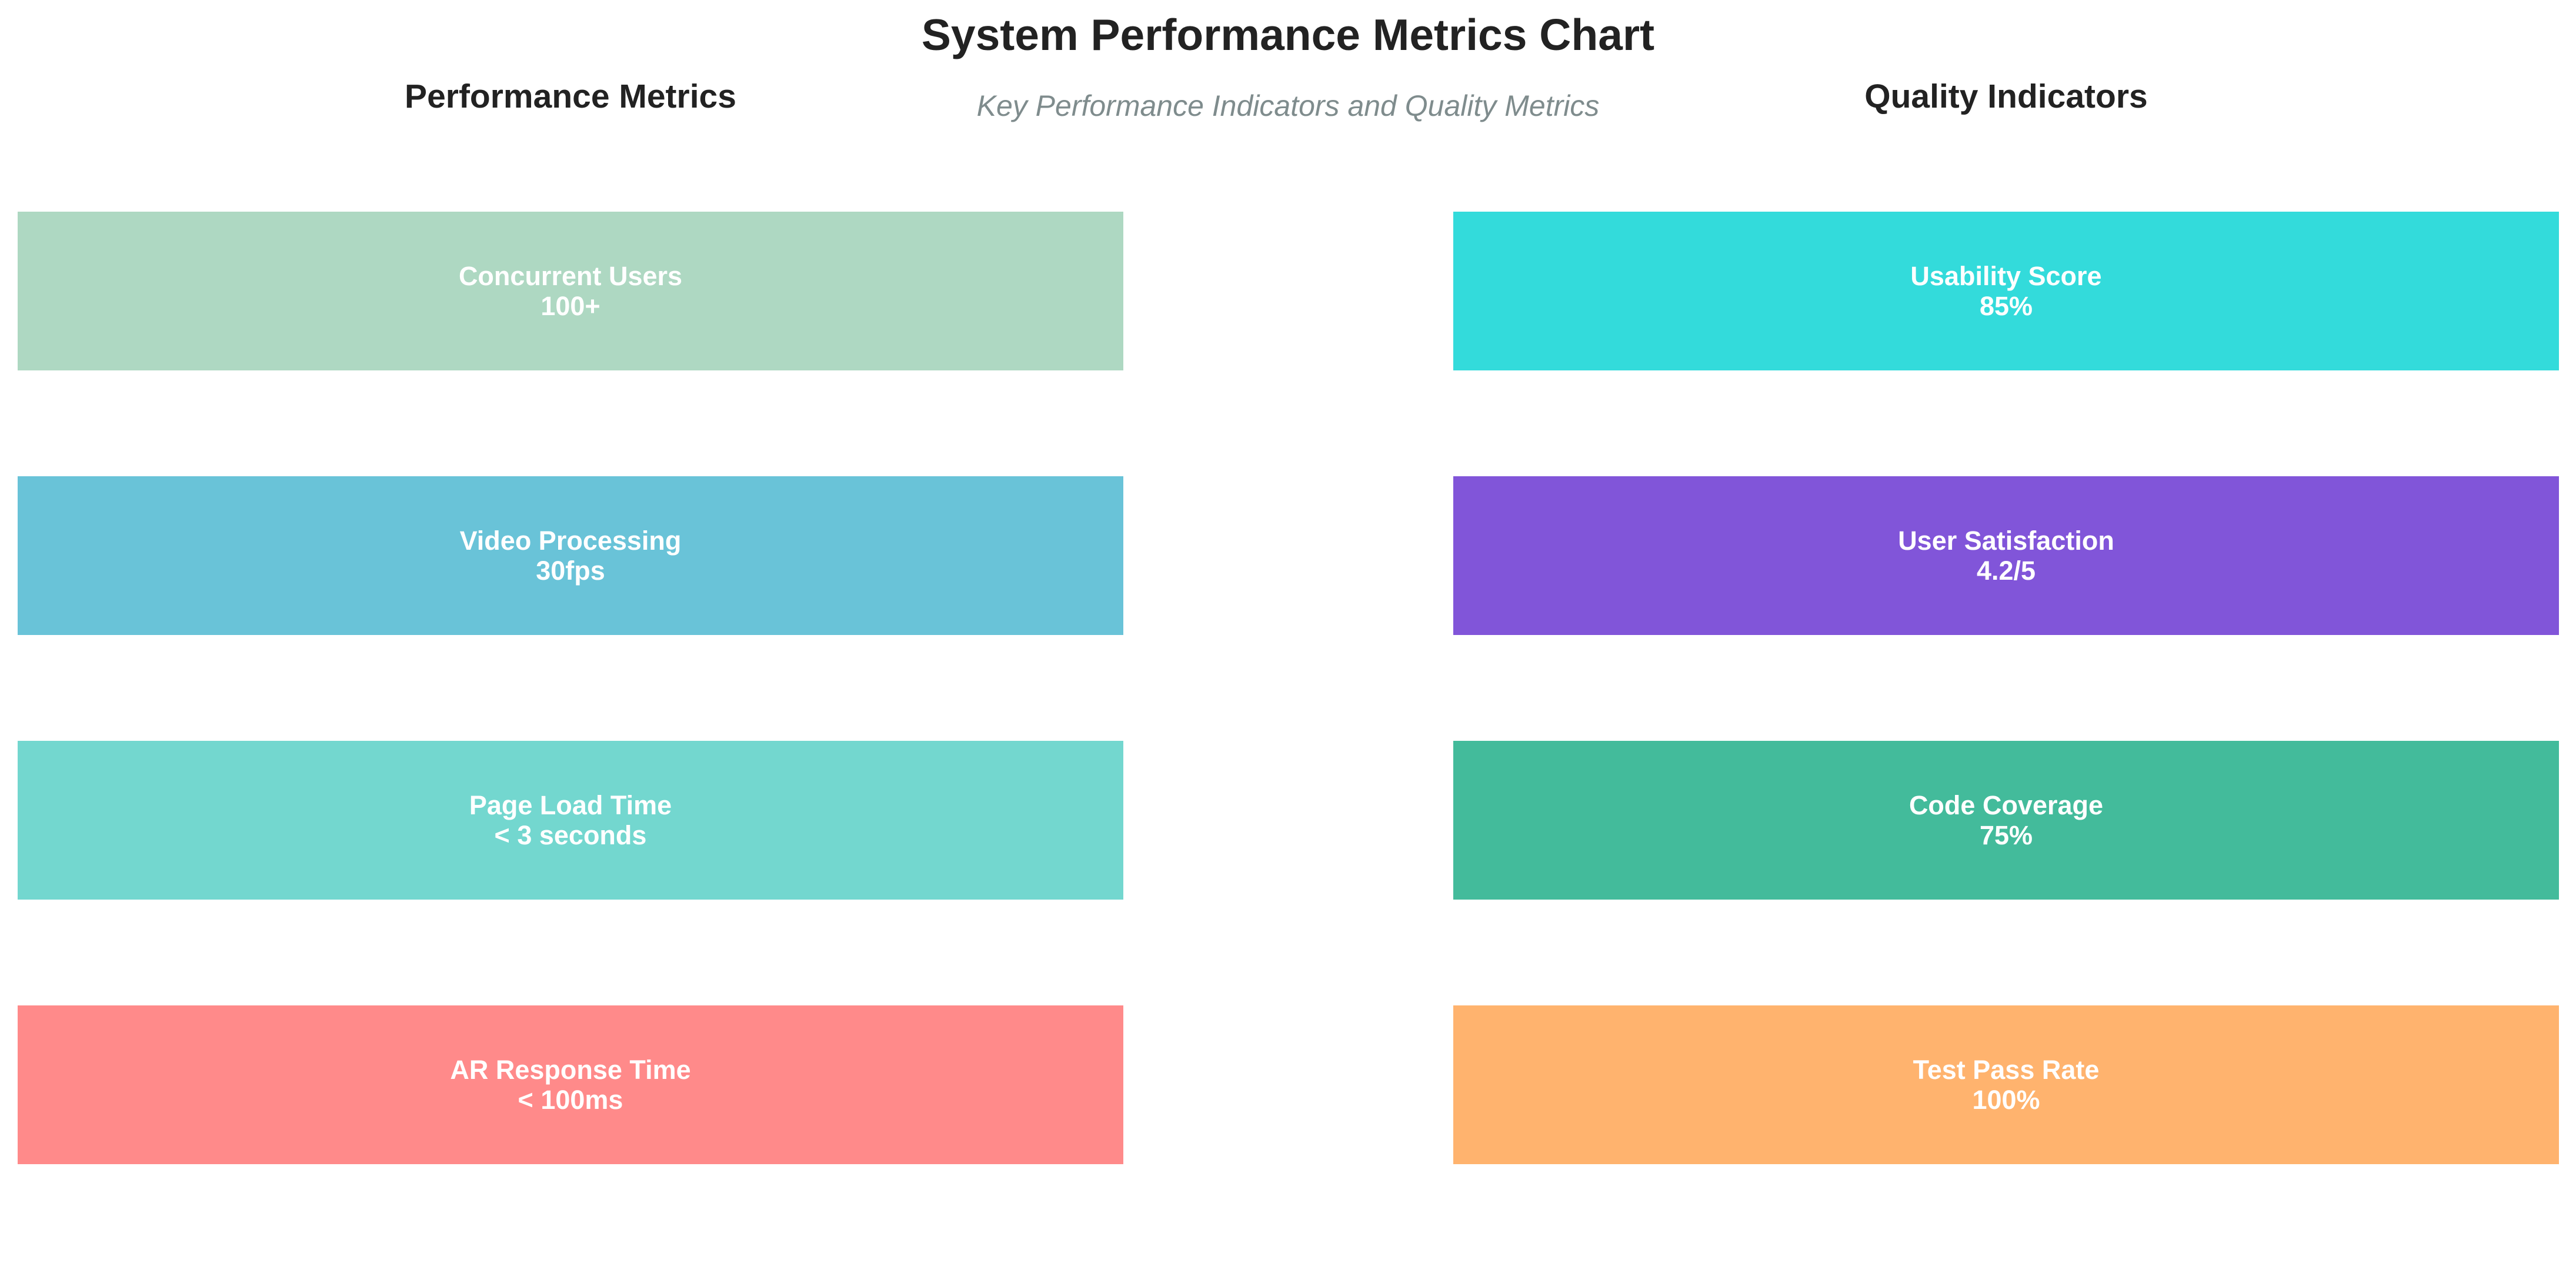 The image size is (2576, 1270). I want to click on metric-value: < 3 seconds, so click(570, 835).